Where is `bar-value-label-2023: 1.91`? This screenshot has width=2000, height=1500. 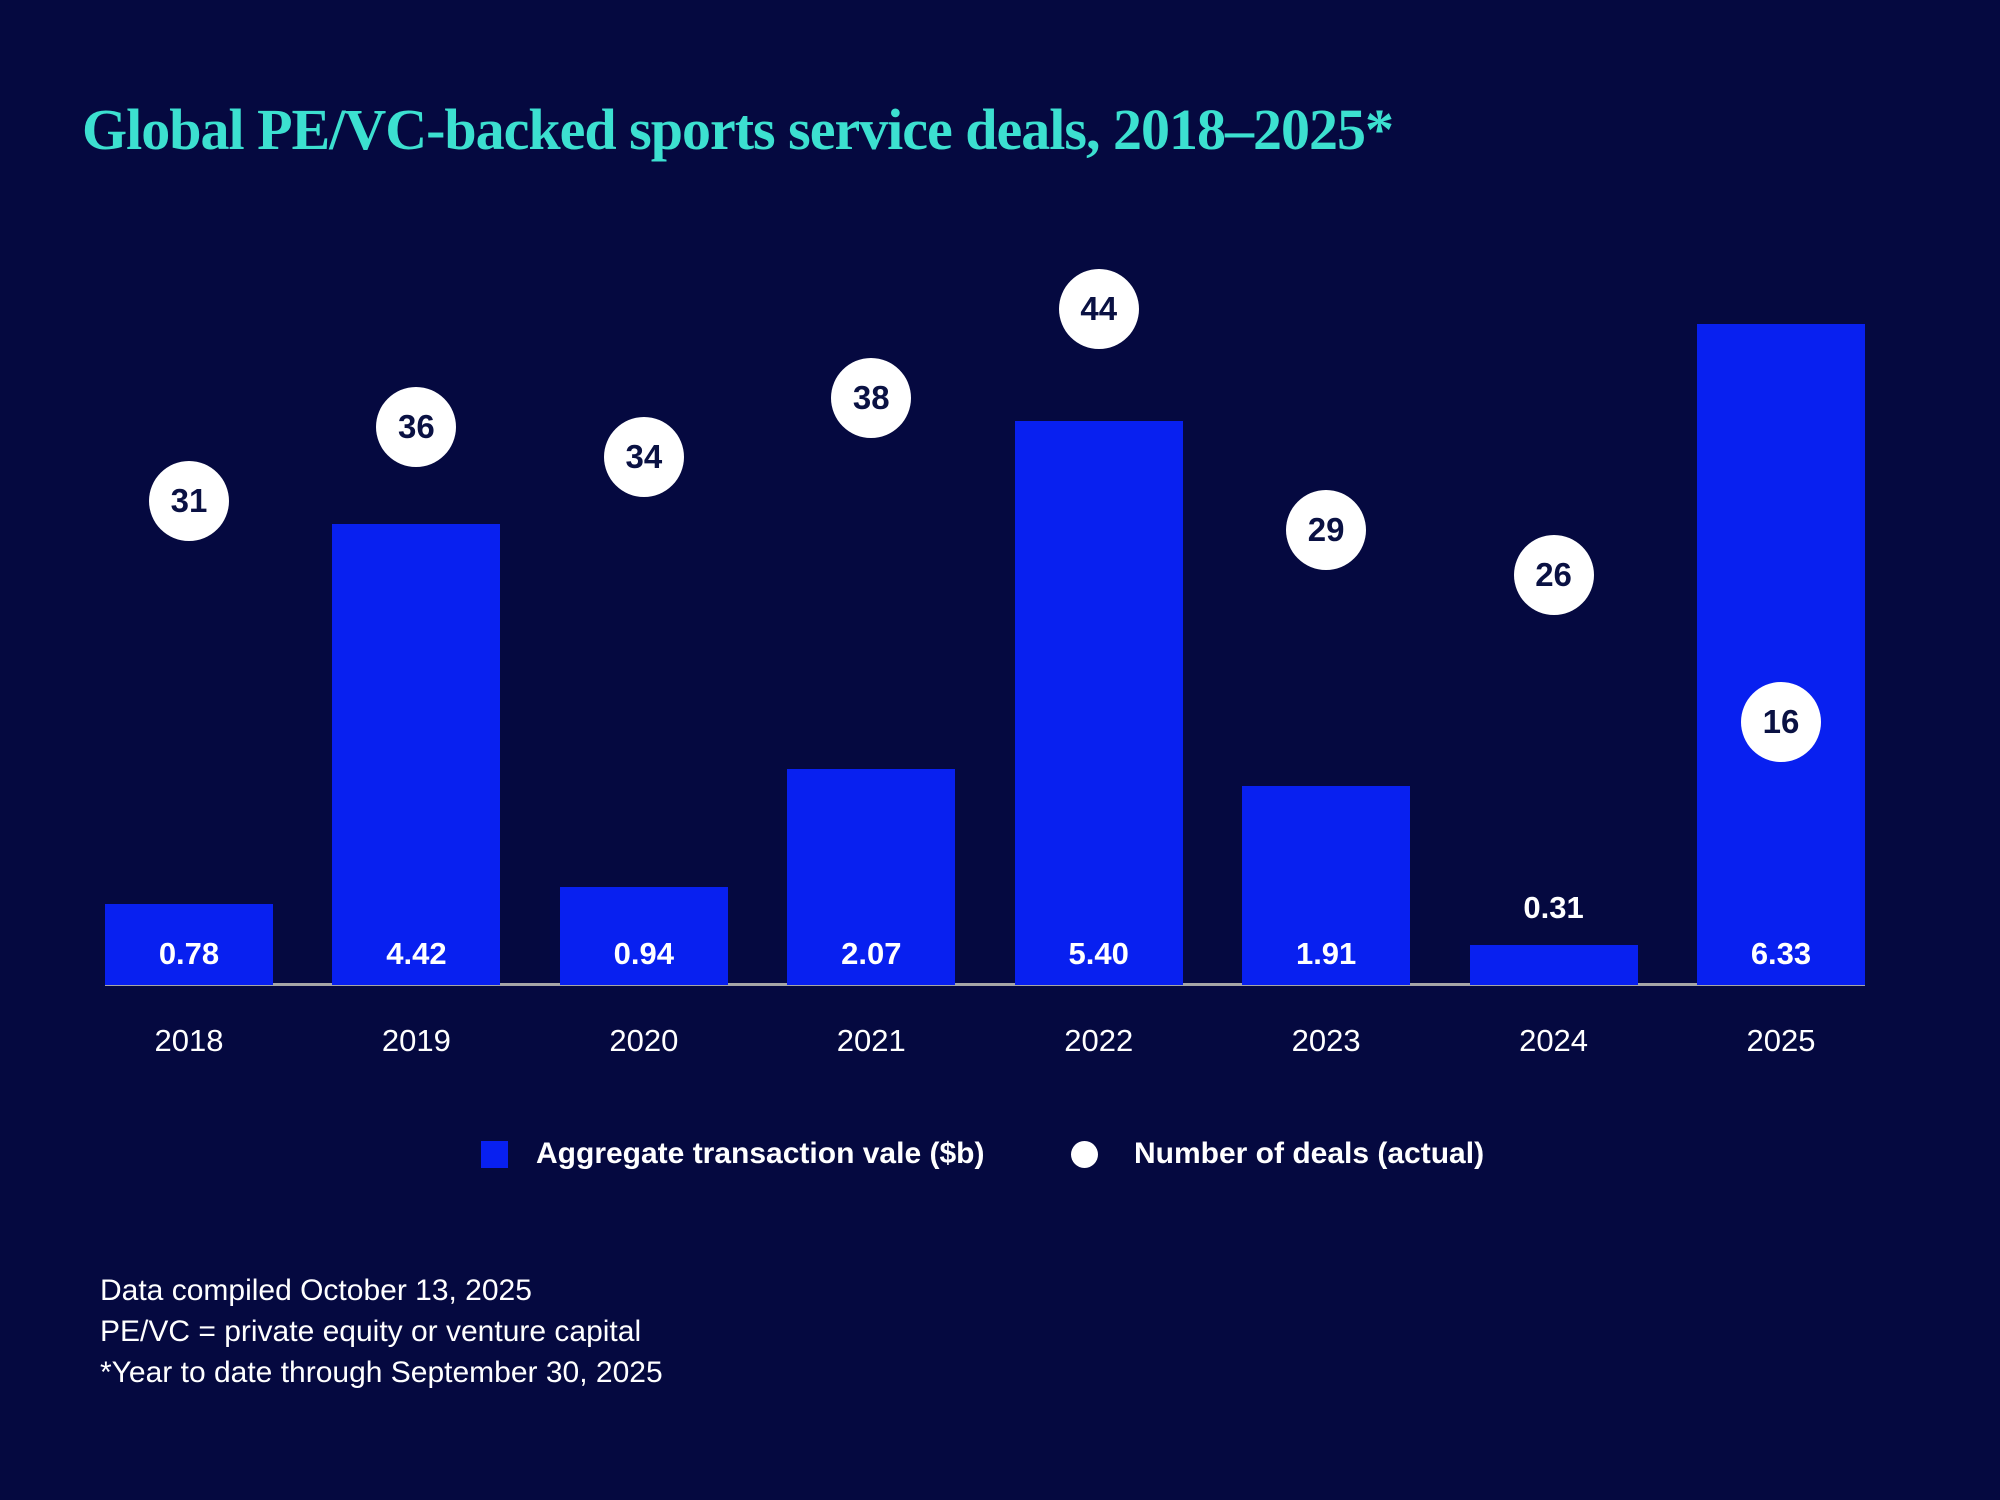
bar-value-label-2023: 1.91 is located at coordinates (1326, 953).